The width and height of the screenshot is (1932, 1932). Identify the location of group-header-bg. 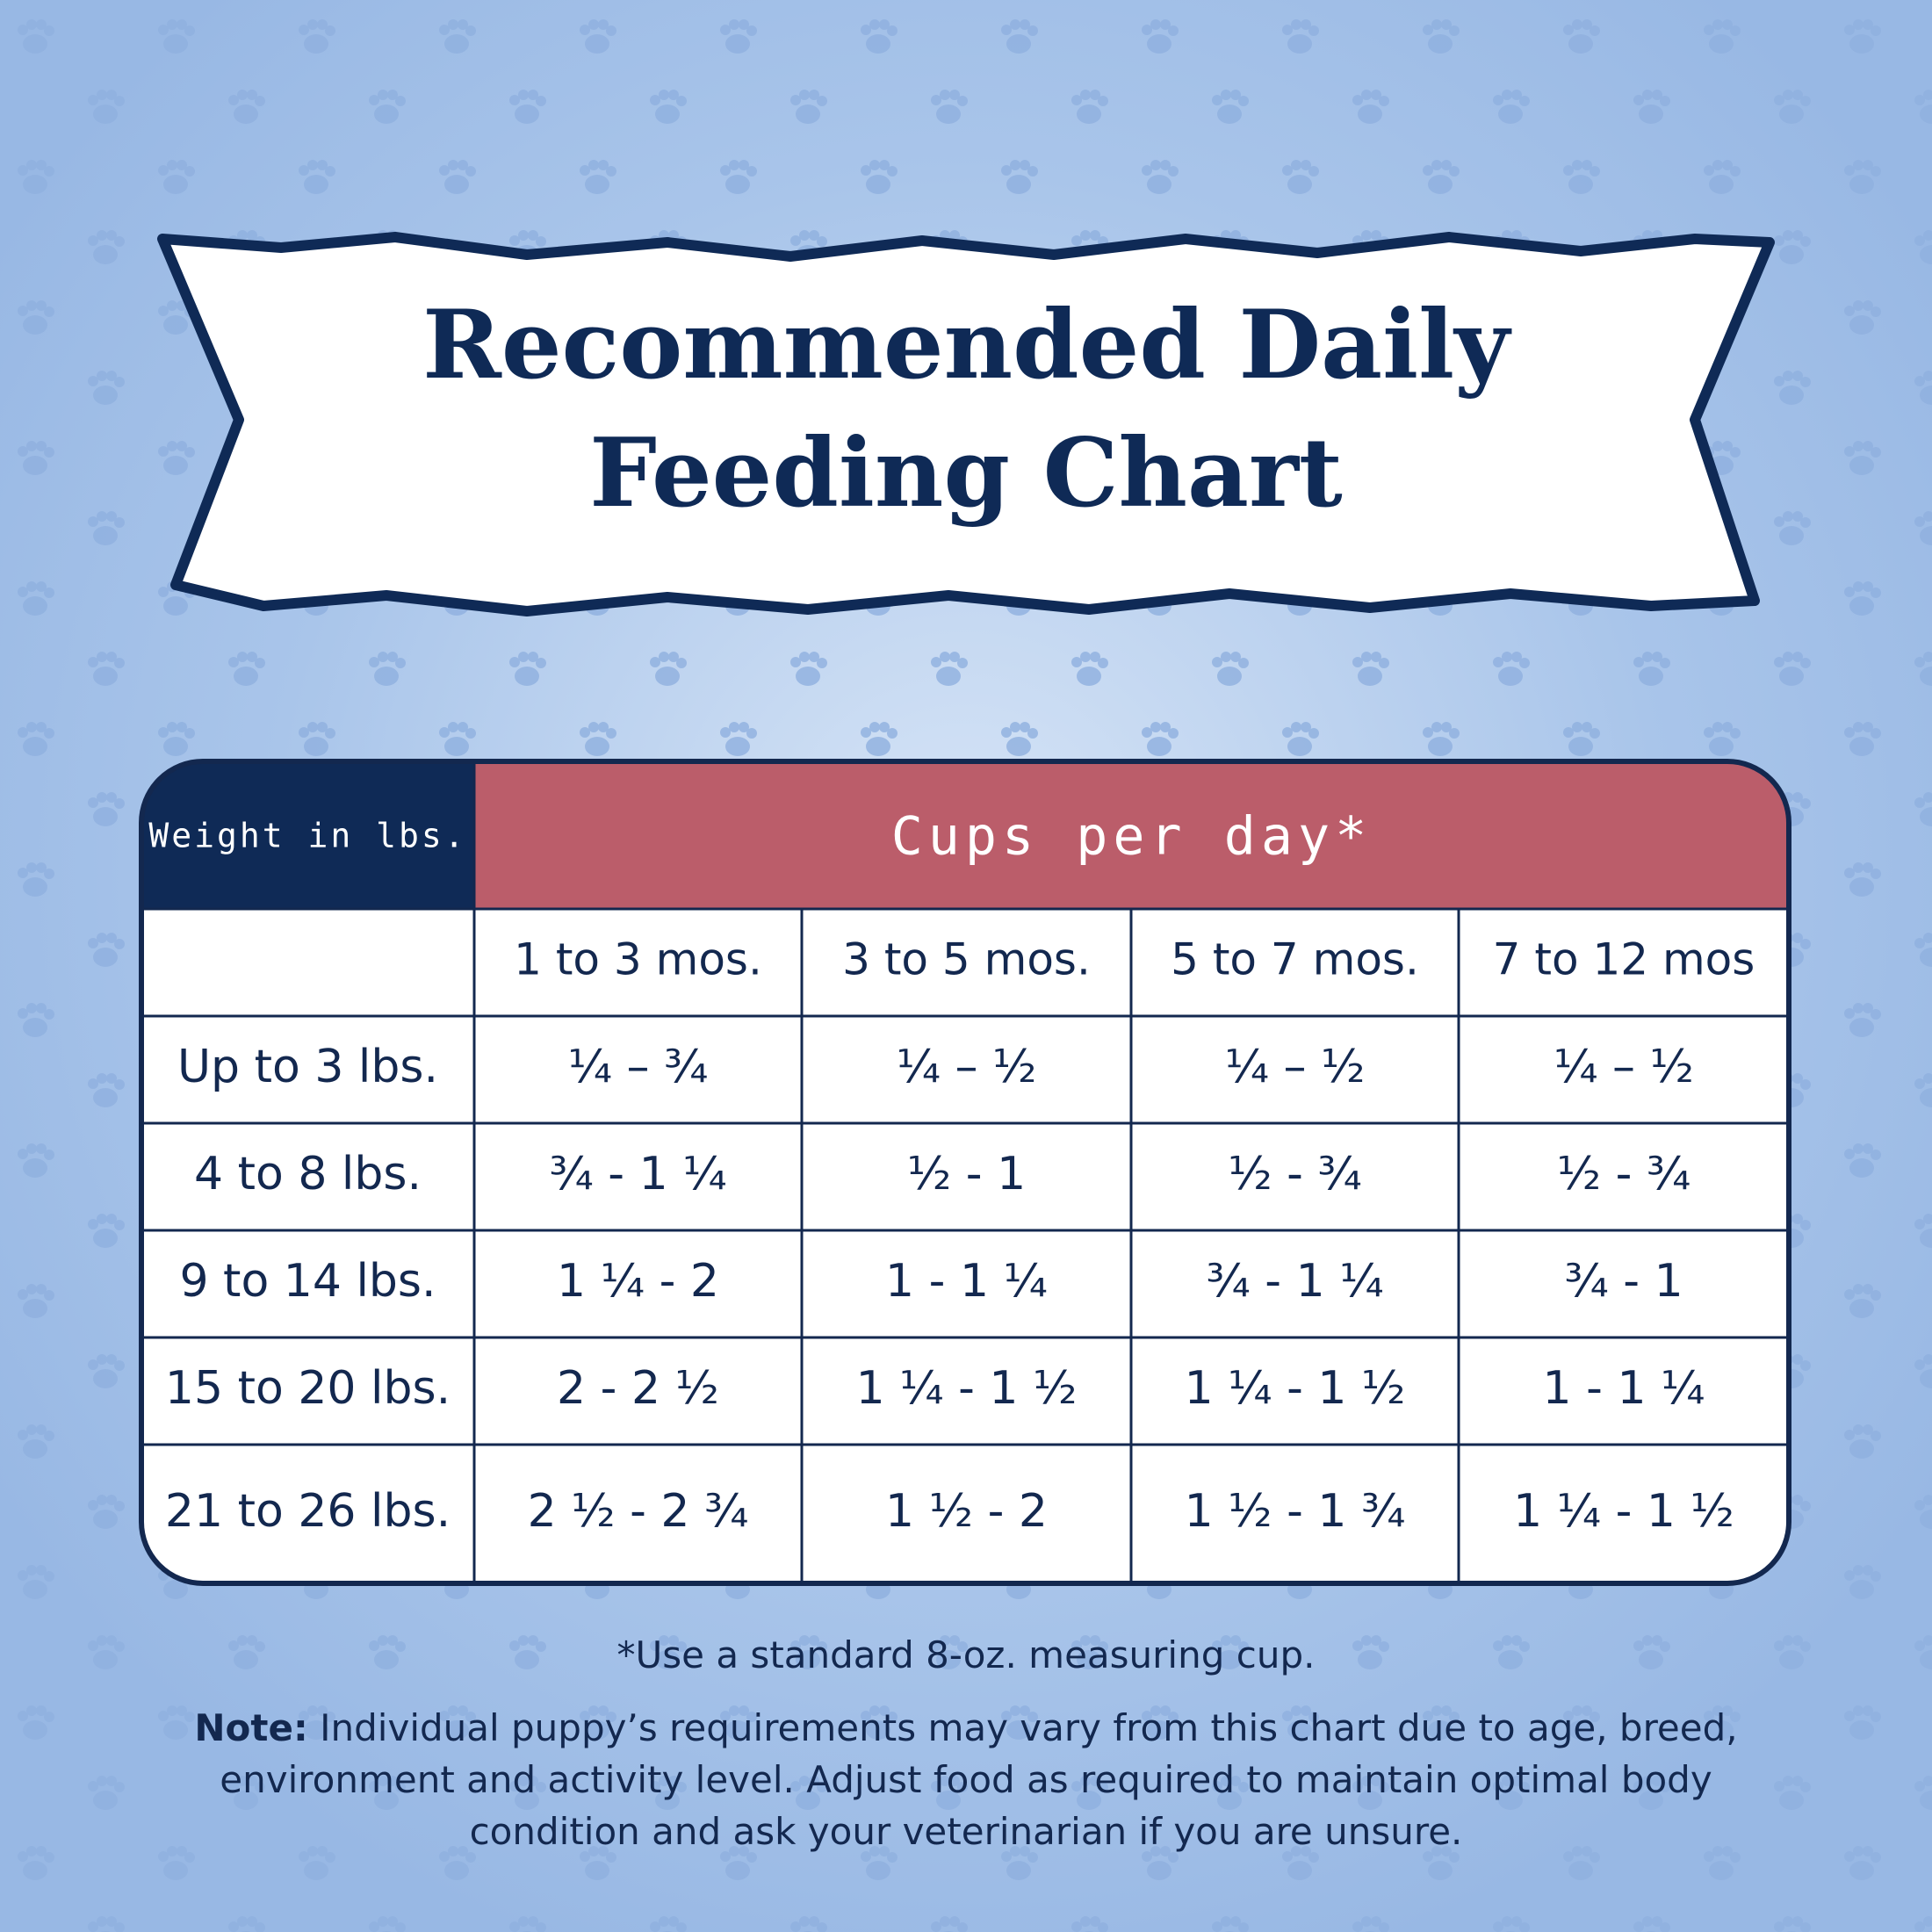
(1131, 835).